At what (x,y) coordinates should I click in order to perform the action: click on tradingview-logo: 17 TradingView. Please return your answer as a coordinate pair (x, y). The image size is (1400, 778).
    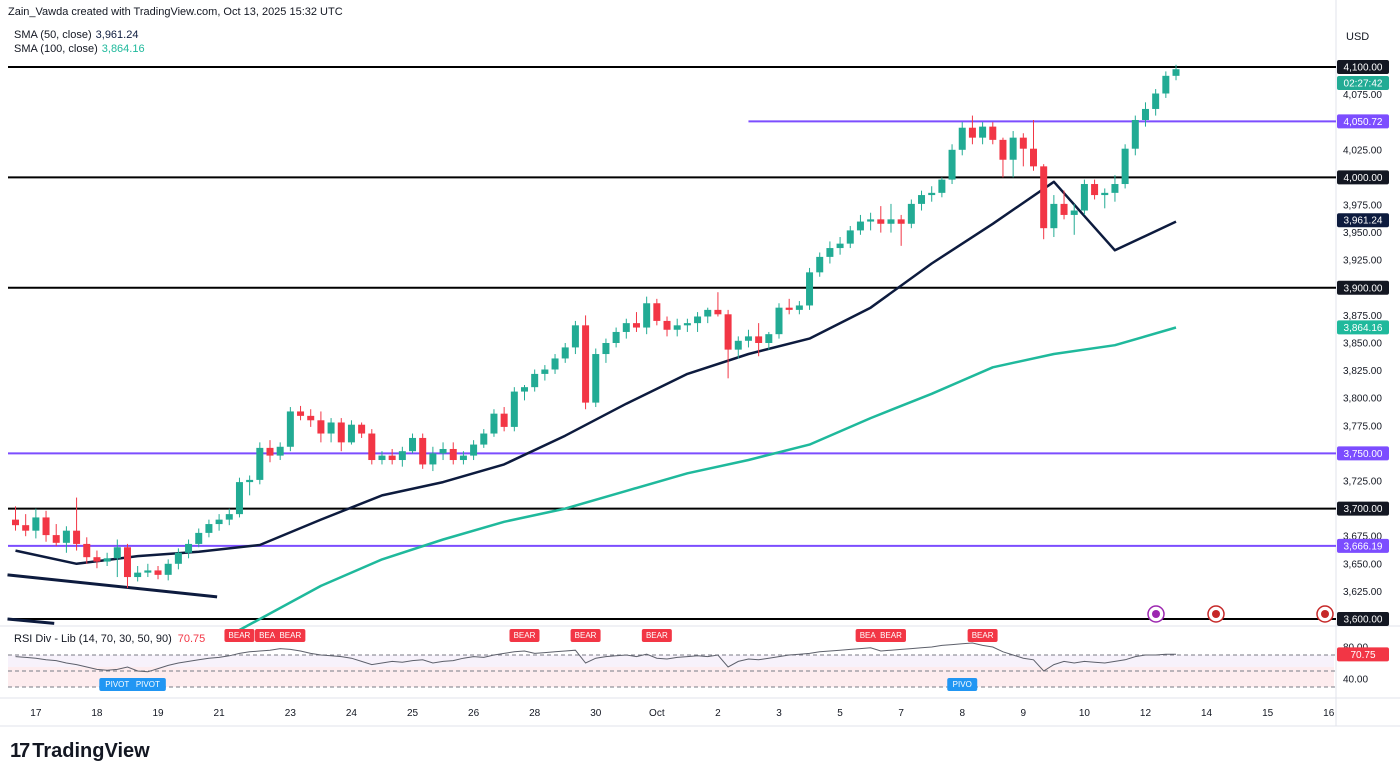
    Looking at the image, I should click on (80, 751).